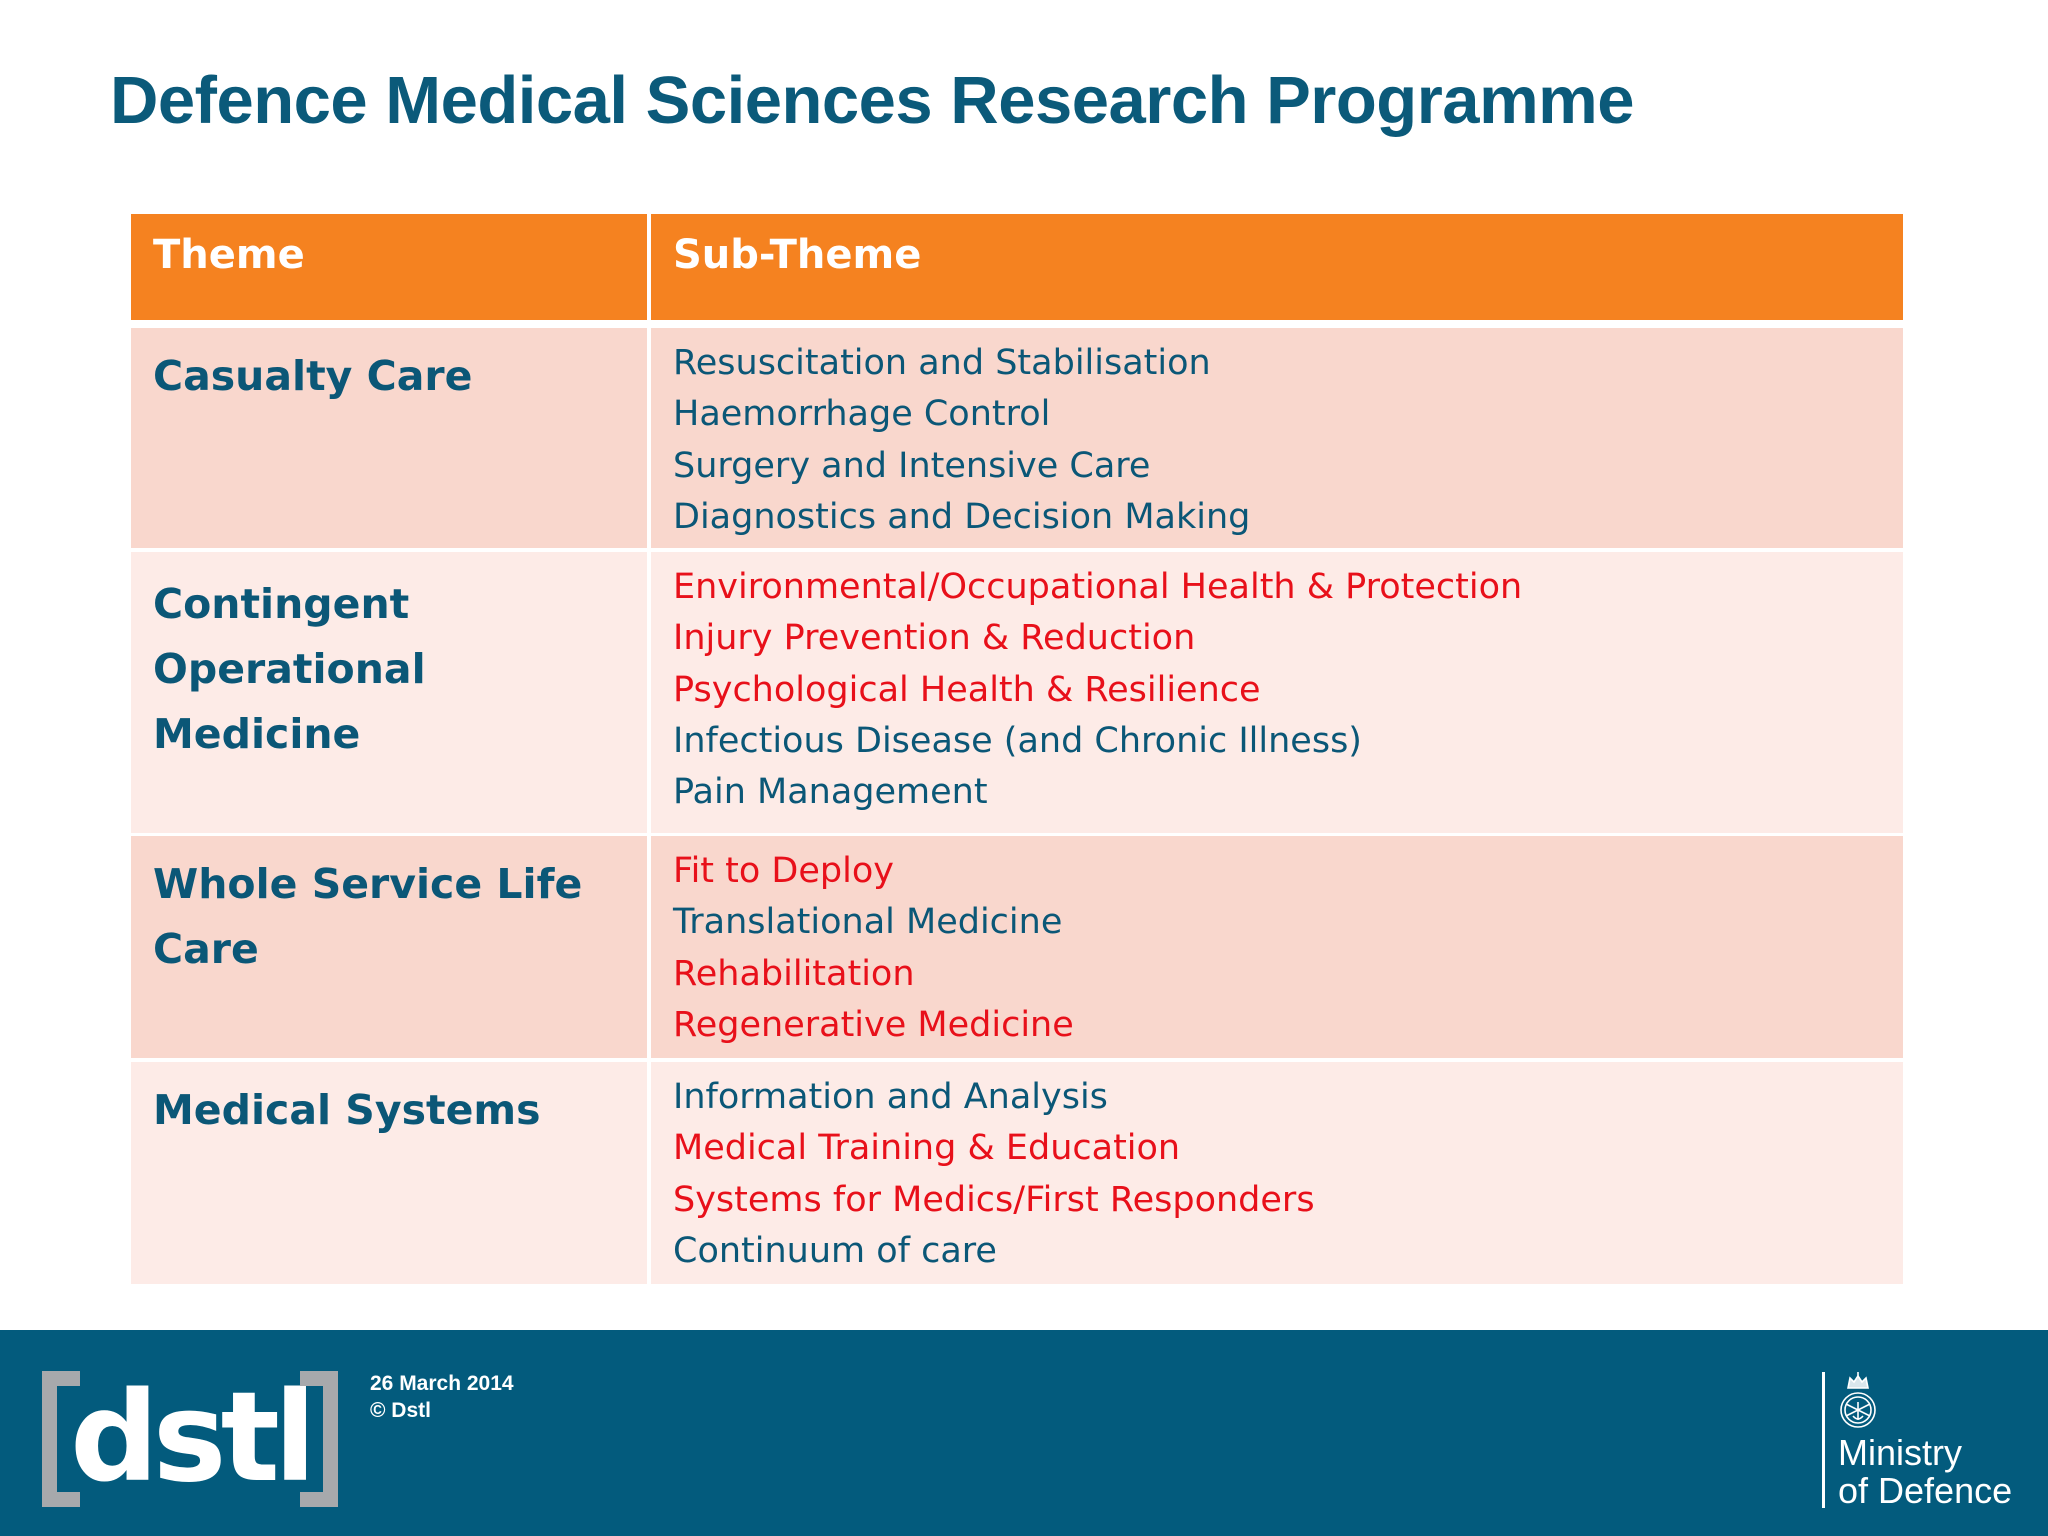  Describe the element at coordinates (319, 1439) in the screenshot. I see `logo-right-bracket-icon` at that location.